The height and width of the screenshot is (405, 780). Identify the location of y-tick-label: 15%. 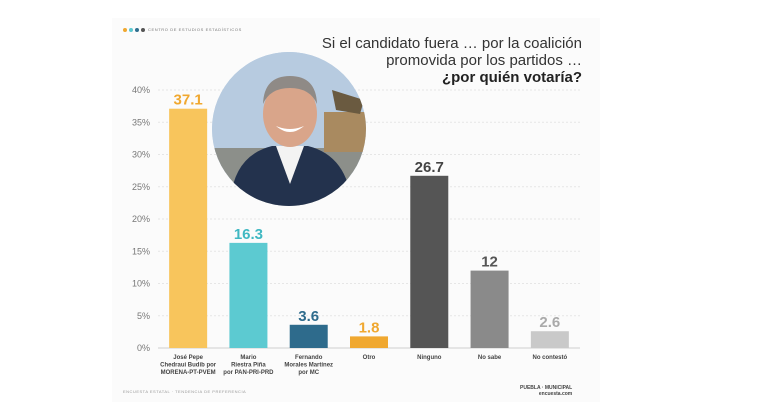
(141, 251).